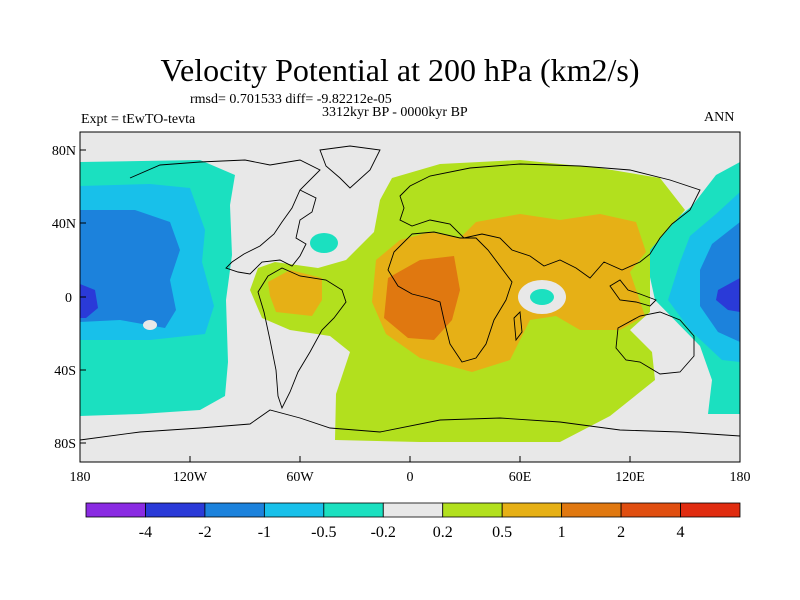 The height and width of the screenshot is (600, 800). Describe the element at coordinates (68, 298) in the screenshot. I see `lat-label: 0` at that location.